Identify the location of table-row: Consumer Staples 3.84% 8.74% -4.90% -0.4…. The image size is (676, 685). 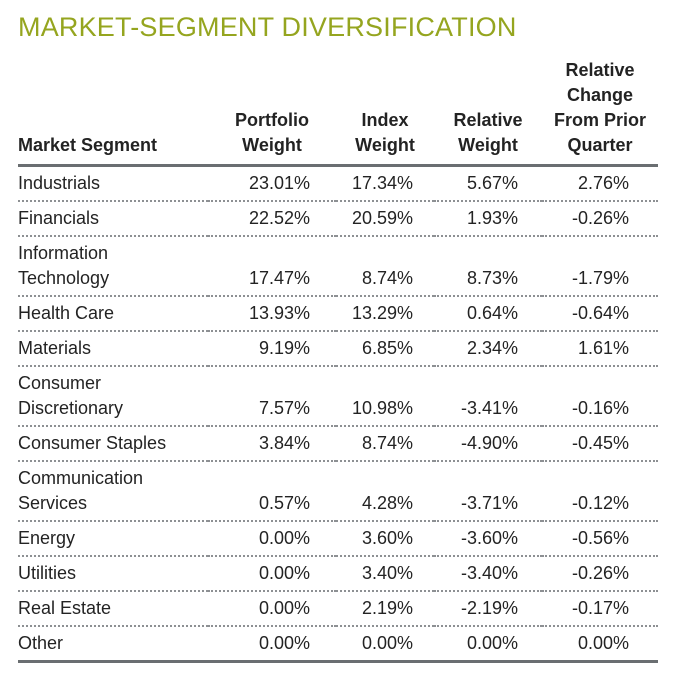
(338, 444).